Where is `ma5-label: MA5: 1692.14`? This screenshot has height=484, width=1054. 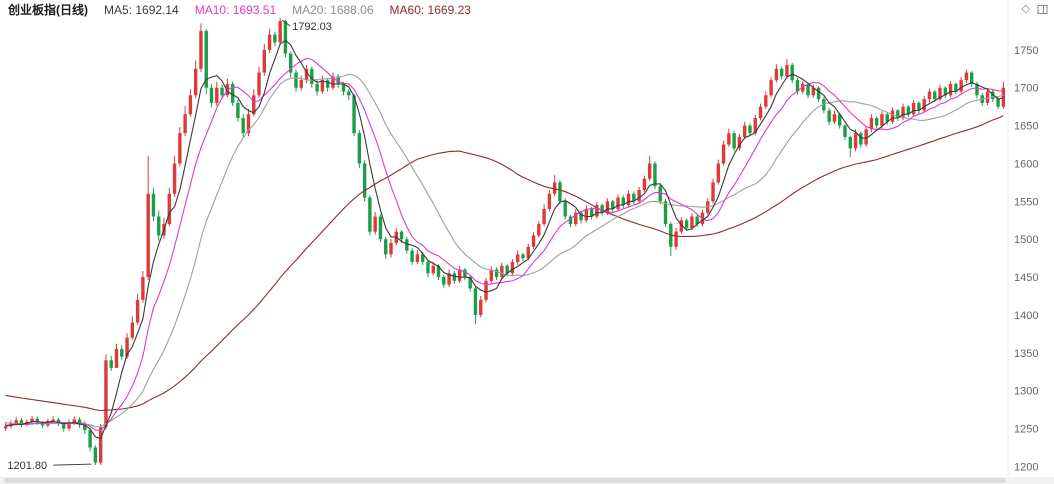 ma5-label: MA5: 1692.14 is located at coordinates (141, 9).